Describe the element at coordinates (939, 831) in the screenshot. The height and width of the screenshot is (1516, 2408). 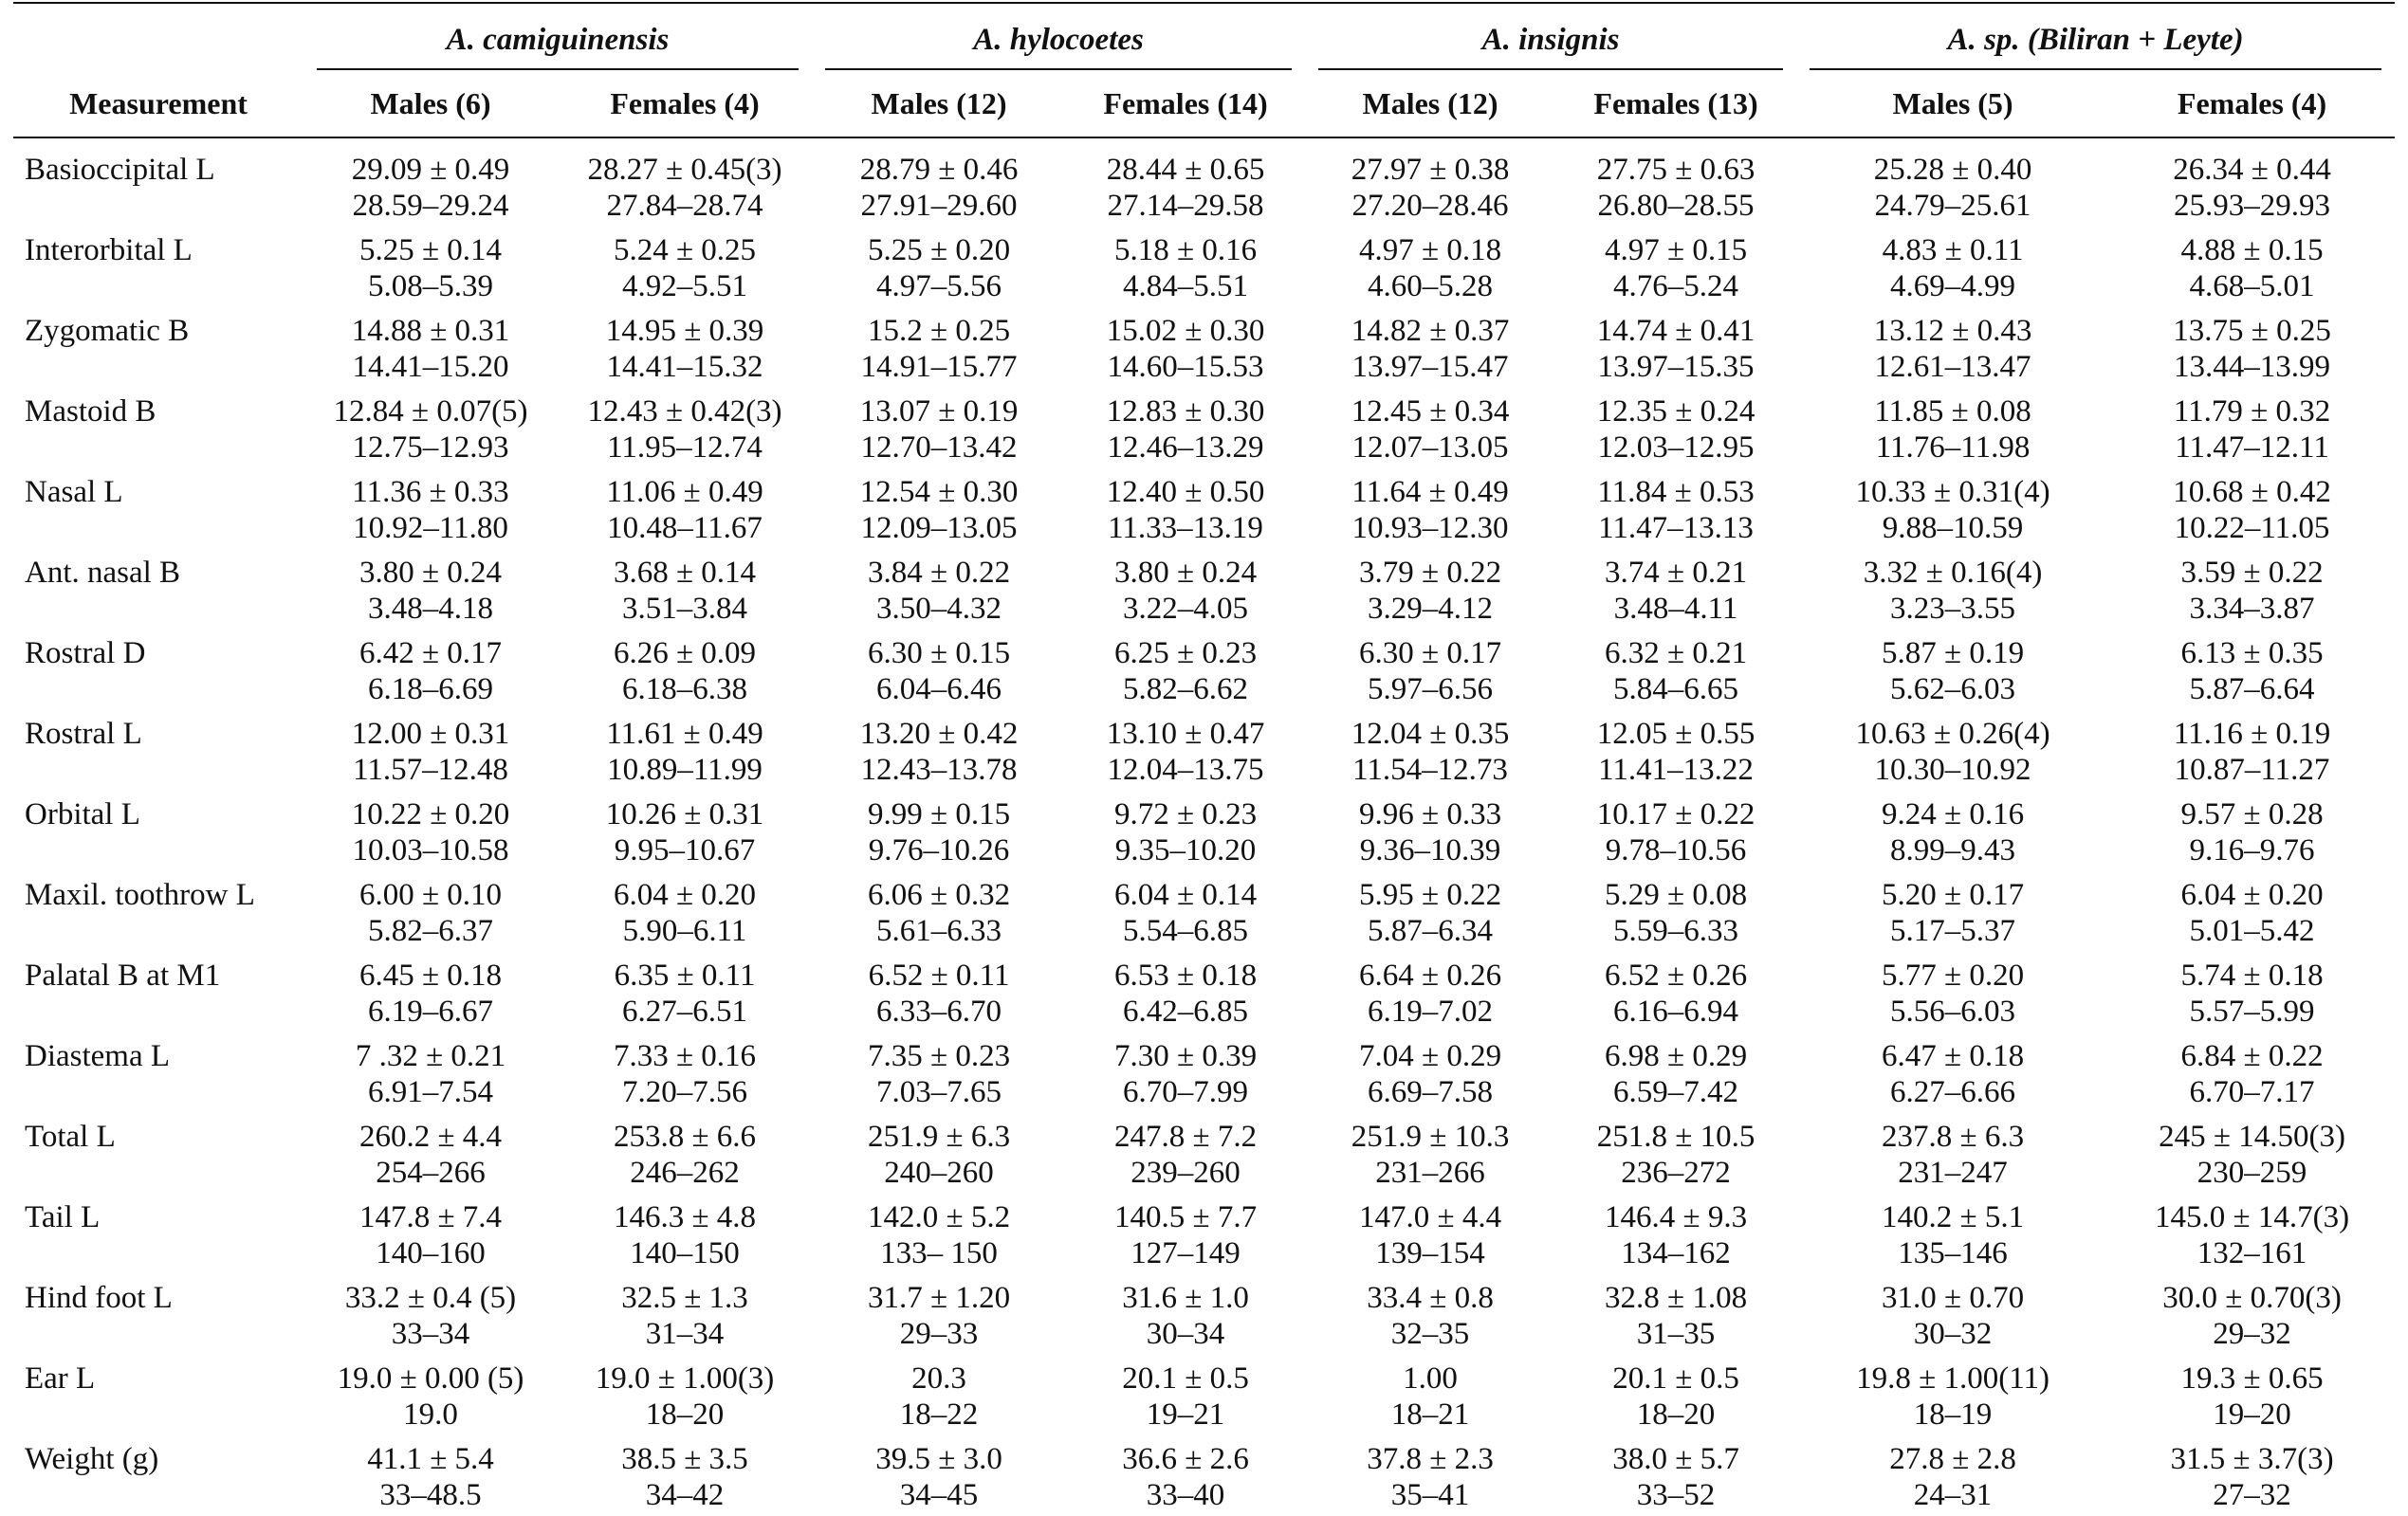
I see `value-cell: 9.99 ± 0.15 9.76–10.26` at that location.